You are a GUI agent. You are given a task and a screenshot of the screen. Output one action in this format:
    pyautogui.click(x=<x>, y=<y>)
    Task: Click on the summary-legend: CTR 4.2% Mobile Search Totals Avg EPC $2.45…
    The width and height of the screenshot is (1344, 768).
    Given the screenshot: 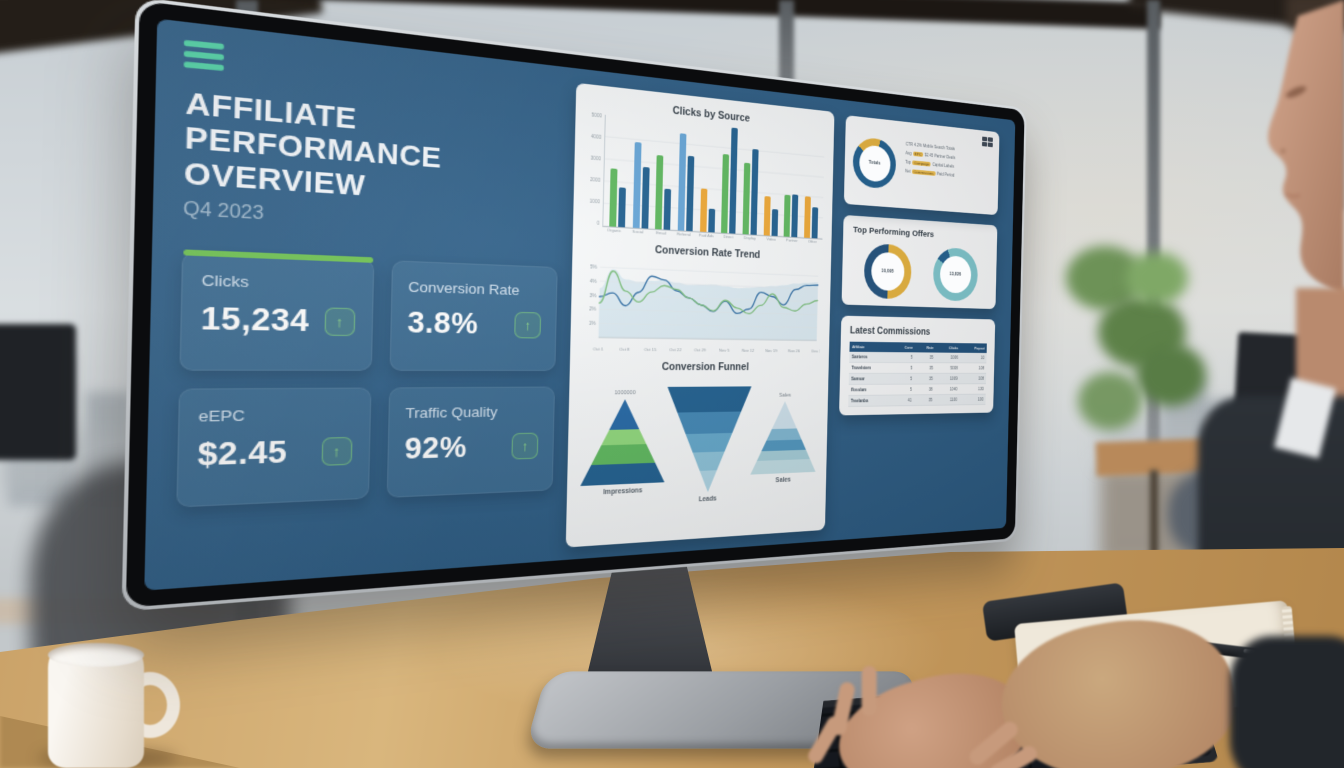 What is the action you would take?
    pyautogui.click(x=949, y=162)
    